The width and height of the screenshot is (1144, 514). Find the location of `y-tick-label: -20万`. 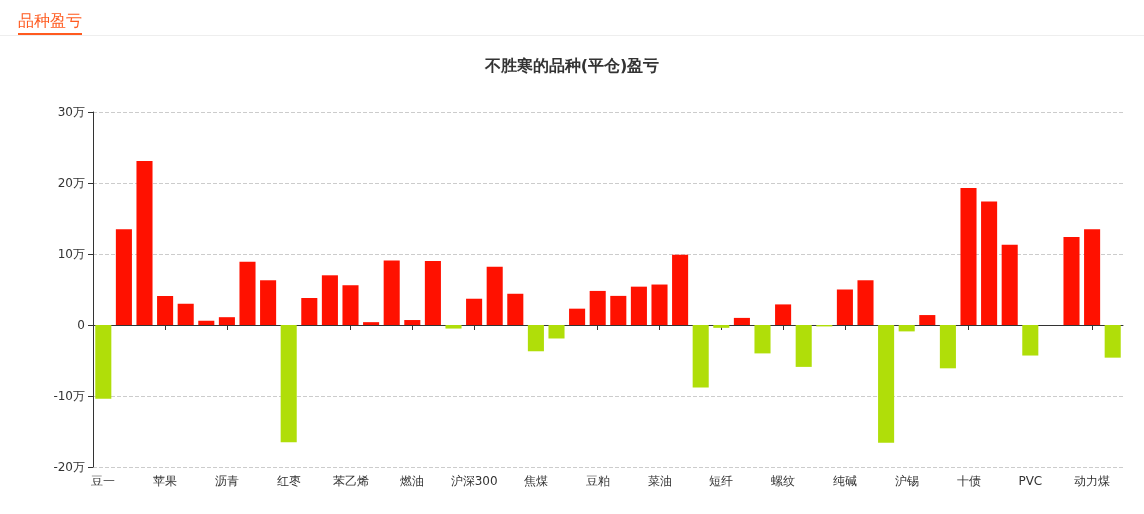

y-tick-label: -20万 is located at coordinates (69, 467).